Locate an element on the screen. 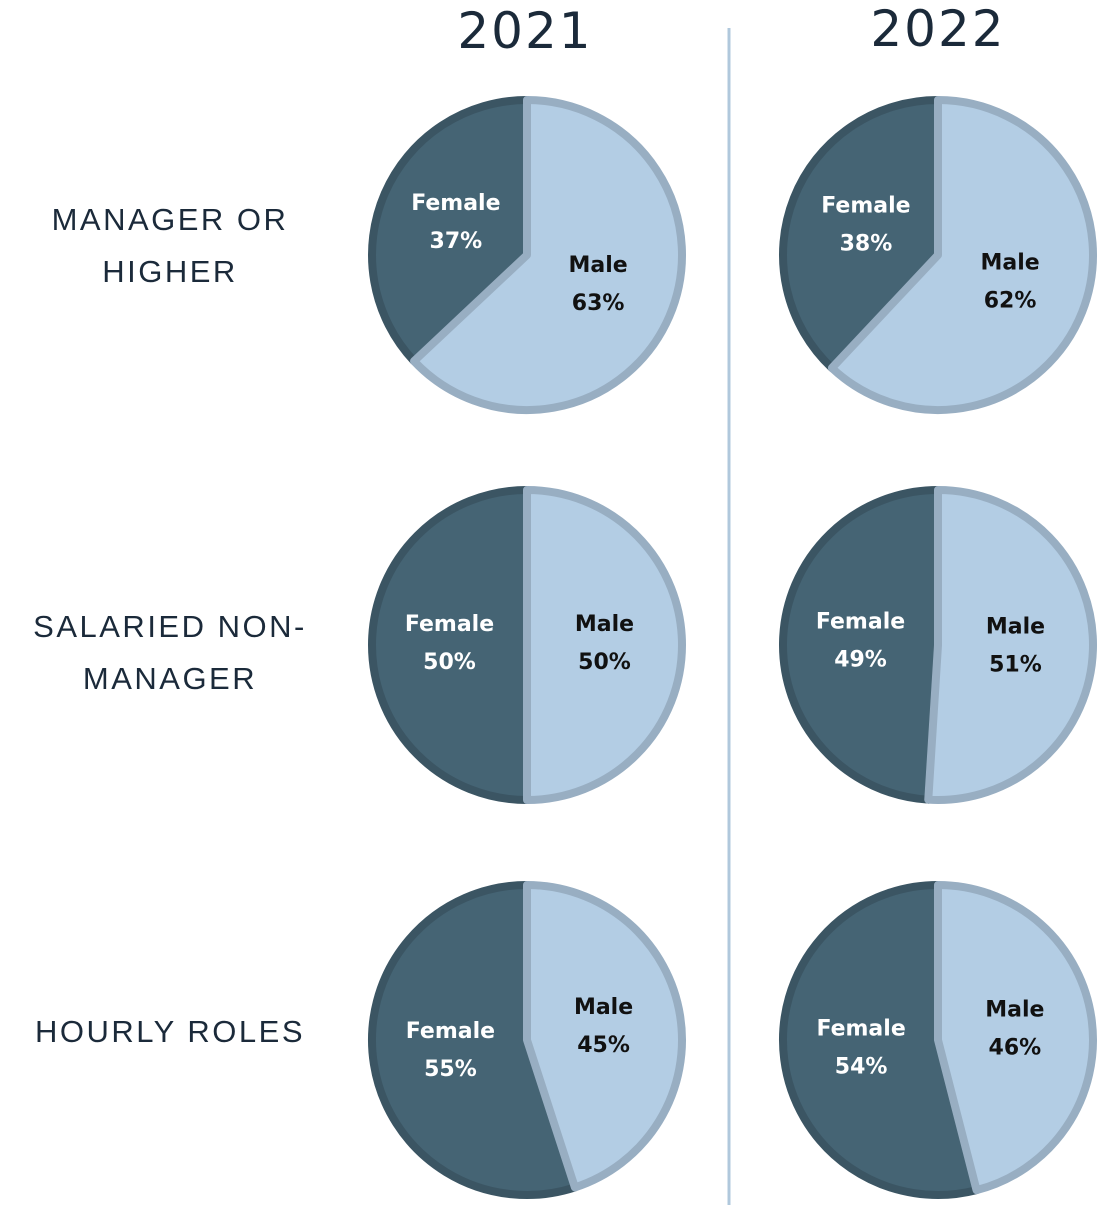  slice-value-label: 62% is located at coordinates (1010, 301).